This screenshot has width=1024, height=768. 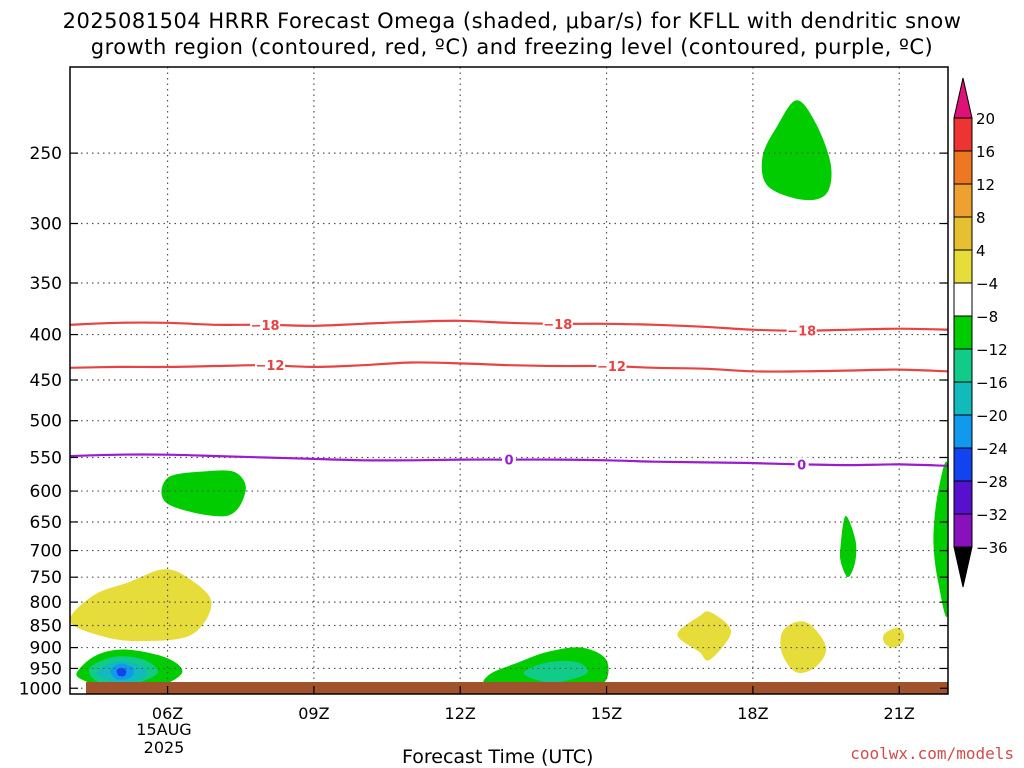 What do you see at coordinates (46, 627) in the screenshot?
I see `y-tick-label-850: 850` at bounding box center [46, 627].